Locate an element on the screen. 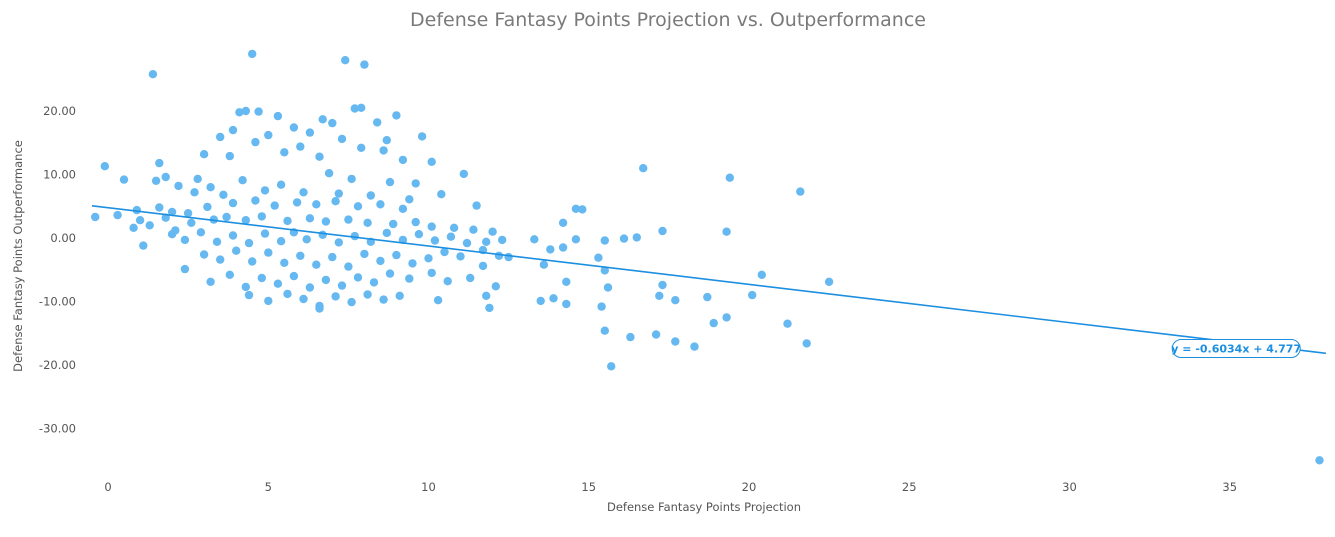 This screenshot has height=537, width=1335. y-tick-label: -30.00 is located at coordinates (57, 429).